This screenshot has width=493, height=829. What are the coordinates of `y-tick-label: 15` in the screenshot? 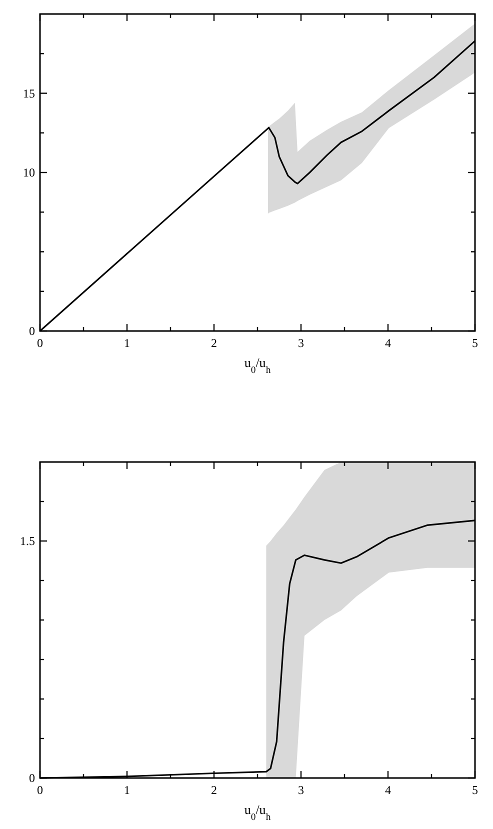 It's located at (29, 93).